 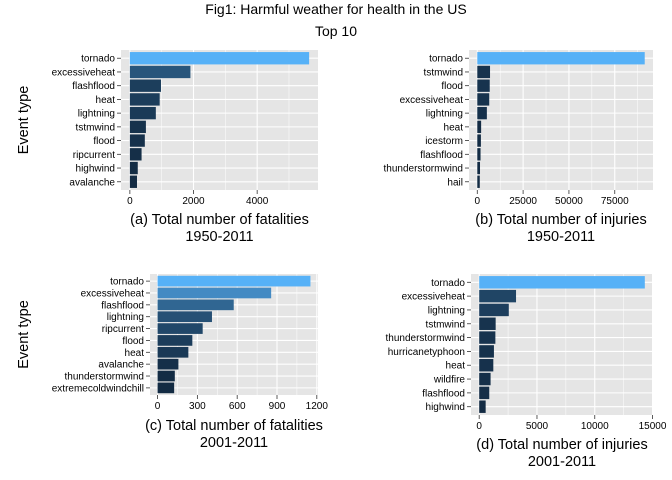 I want to click on x-axis-label: (d) Total number of injuries, so click(x=561, y=445).